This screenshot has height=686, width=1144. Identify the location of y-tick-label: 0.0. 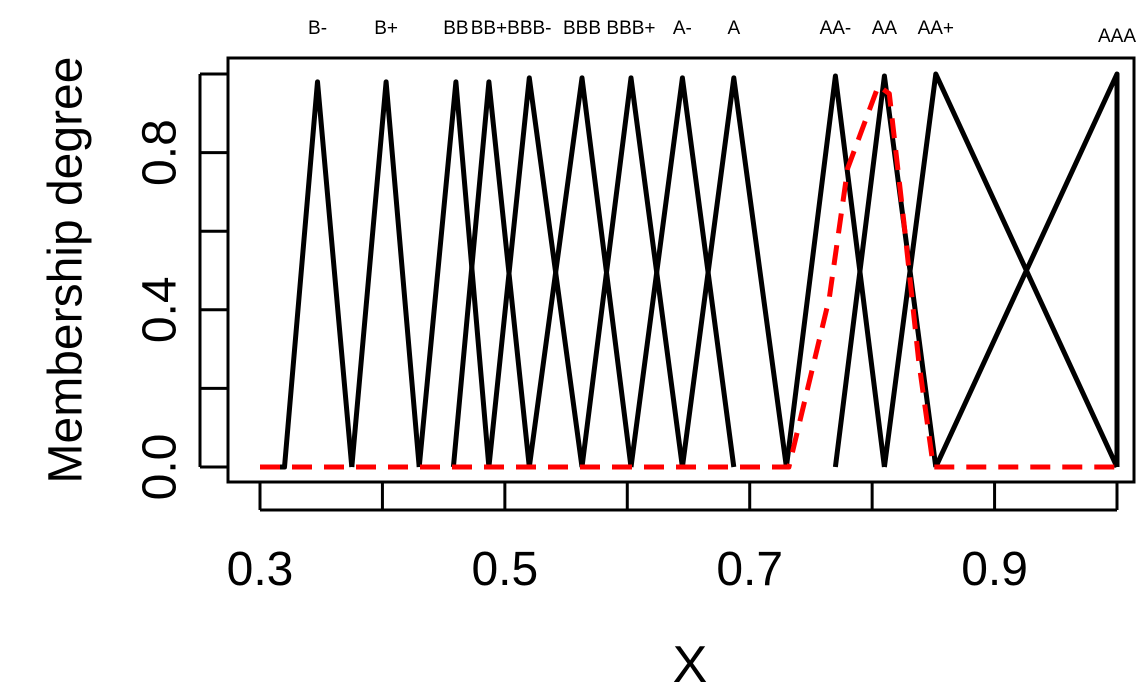
(160, 467).